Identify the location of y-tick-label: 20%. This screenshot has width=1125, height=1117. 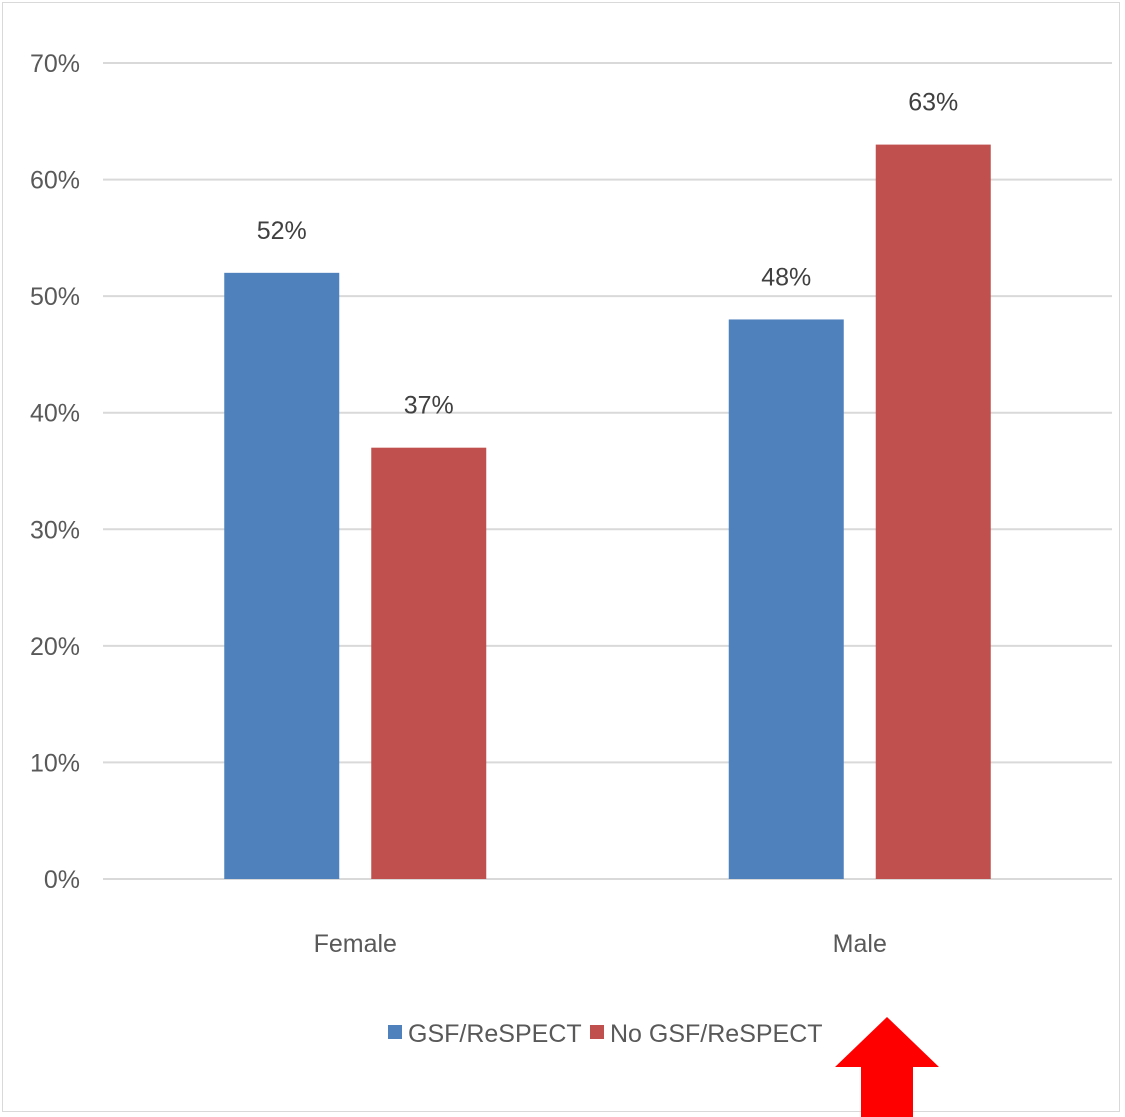
(55, 647).